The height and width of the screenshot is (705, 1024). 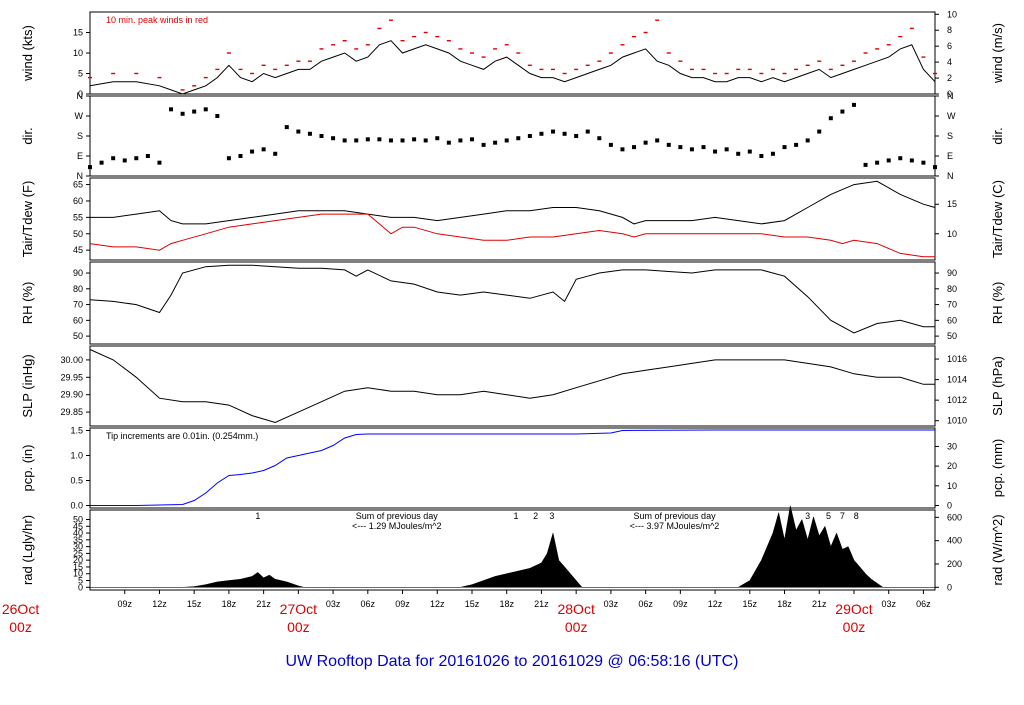 I want to click on pcp-left-tick-label: 0.5, so click(x=76, y=481).